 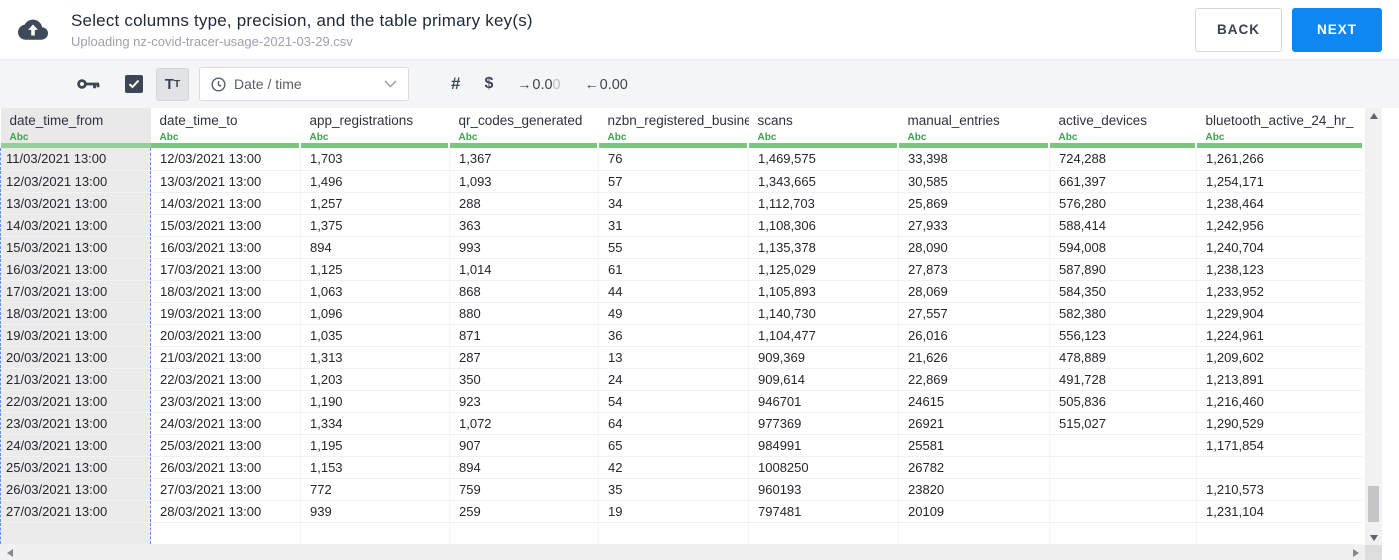 What do you see at coordinates (75, 423) in the screenshot?
I see `table-cell: 23/03/2021 13:00` at bounding box center [75, 423].